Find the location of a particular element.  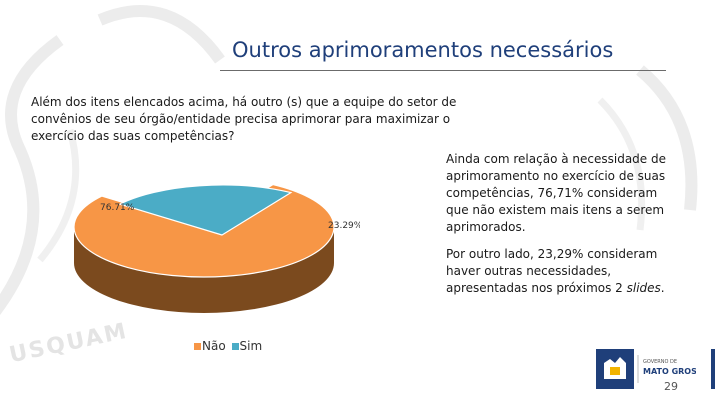

page-number: 29 is located at coordinates (671, 386).